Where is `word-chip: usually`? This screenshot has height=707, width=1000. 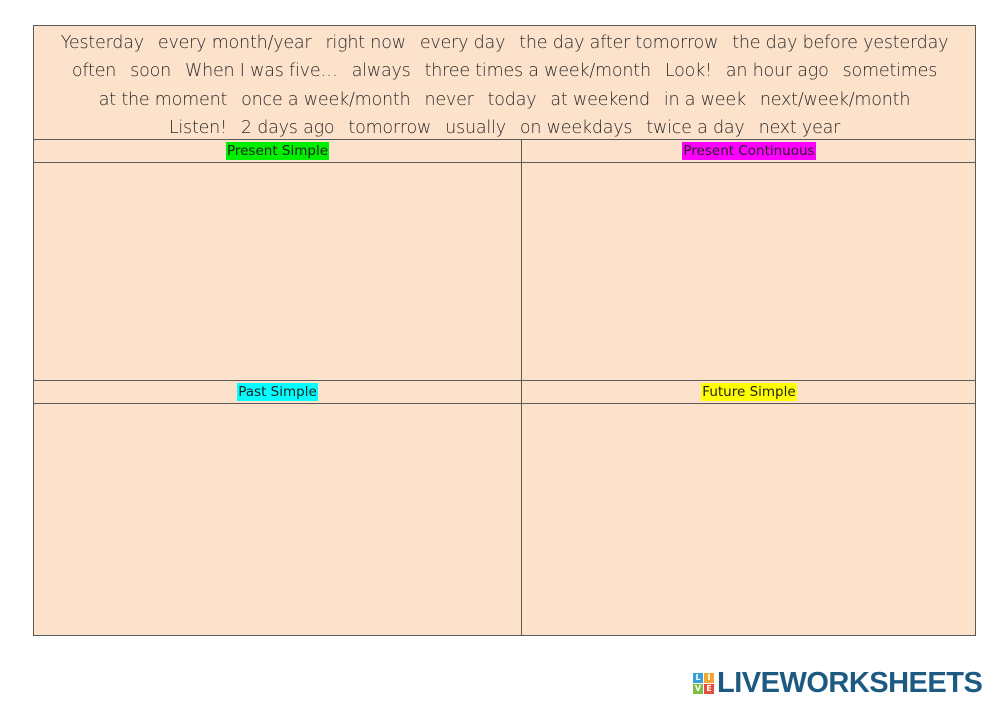 word-chip: usually is located at coordinates (475, 127).